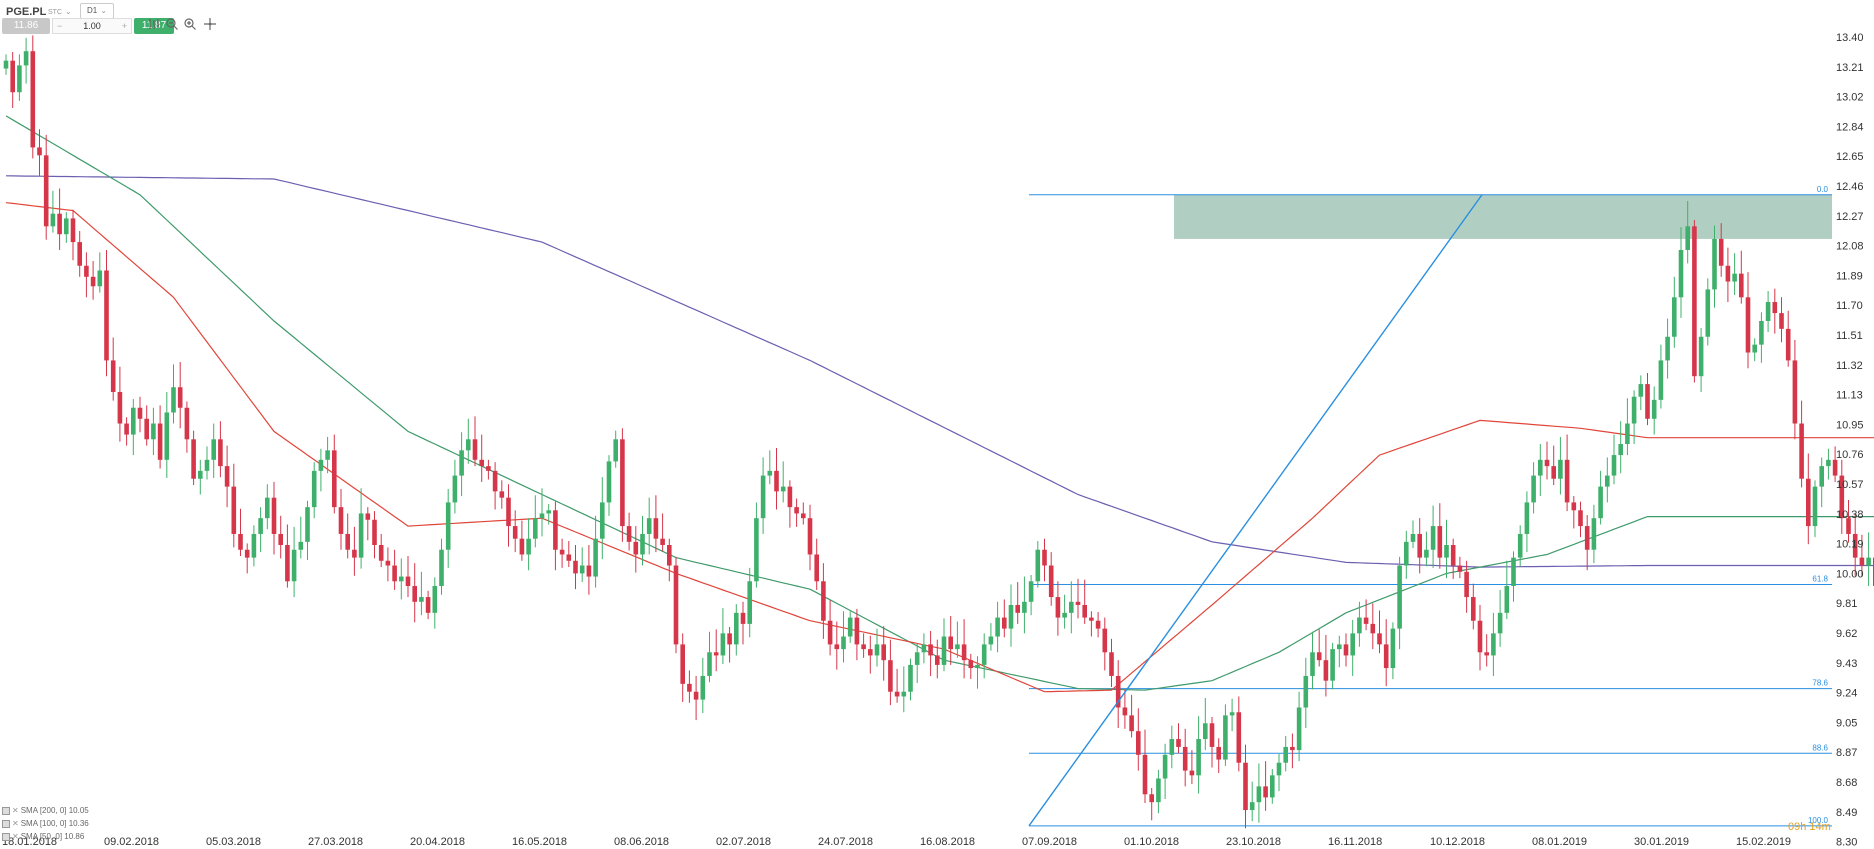 The height and width of the screenshot is (849, 1874). I want to click on x-tick-label: 05.03.2018, so click(233, 842).